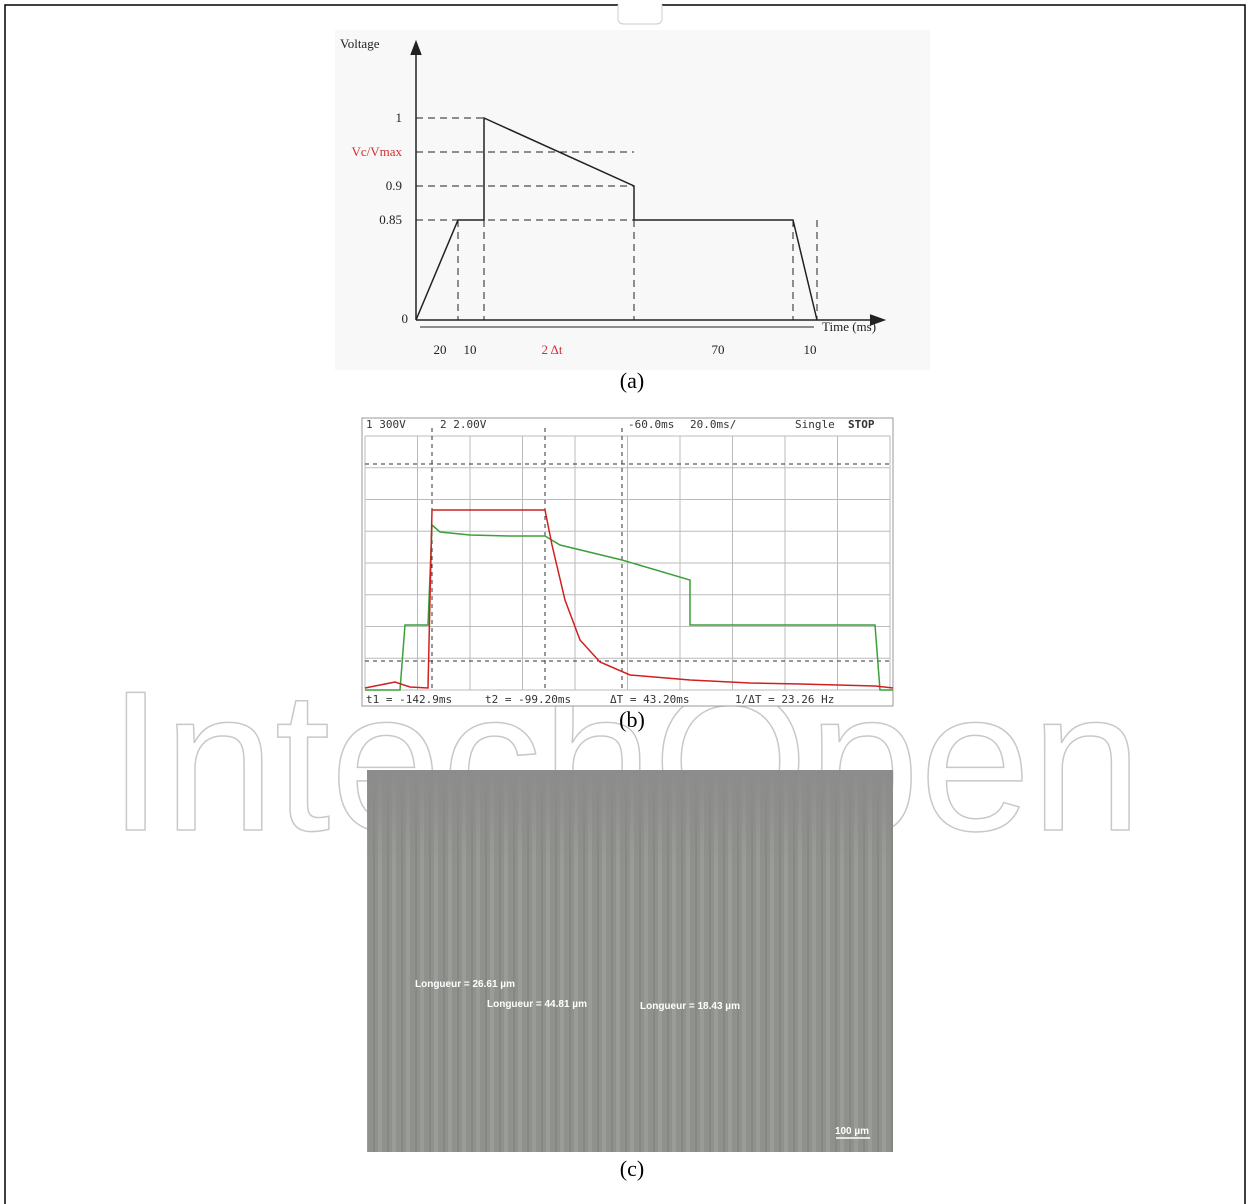 Image resolution: width=1250 pixels, height=1204 pixels. Describe the element at coordinates (852, 1131) in the screenshot. I see `scale-label: 100 µm` at that location.